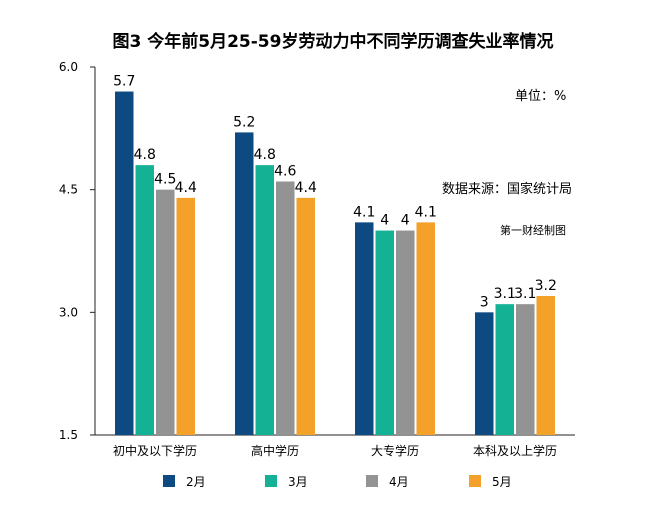 Image resolution: width=661 pixels, height=506 pixels. I want to click on legend-label: 5月, so click(502, 482).